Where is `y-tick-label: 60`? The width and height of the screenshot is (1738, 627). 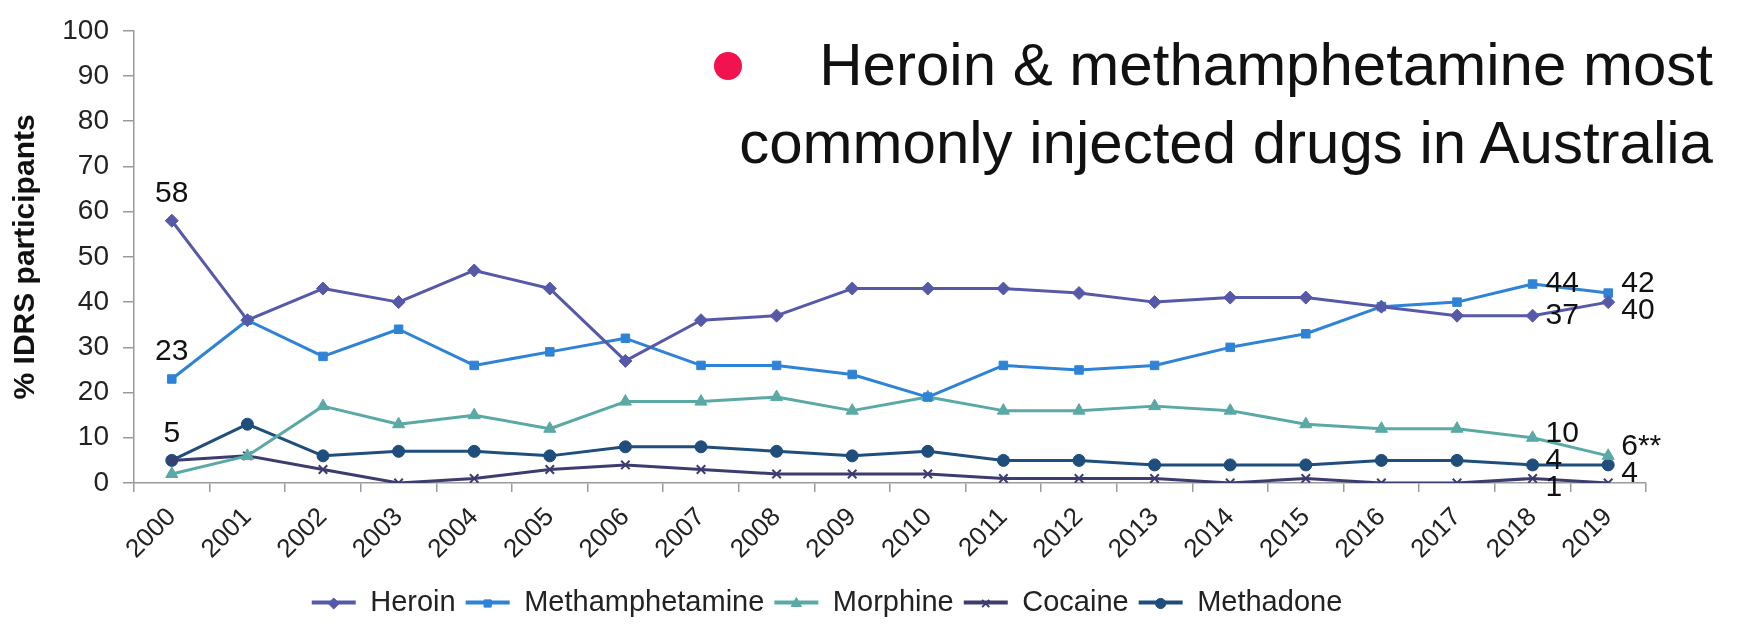 y-tick-label: 60 is located at coordinates (93, 210).